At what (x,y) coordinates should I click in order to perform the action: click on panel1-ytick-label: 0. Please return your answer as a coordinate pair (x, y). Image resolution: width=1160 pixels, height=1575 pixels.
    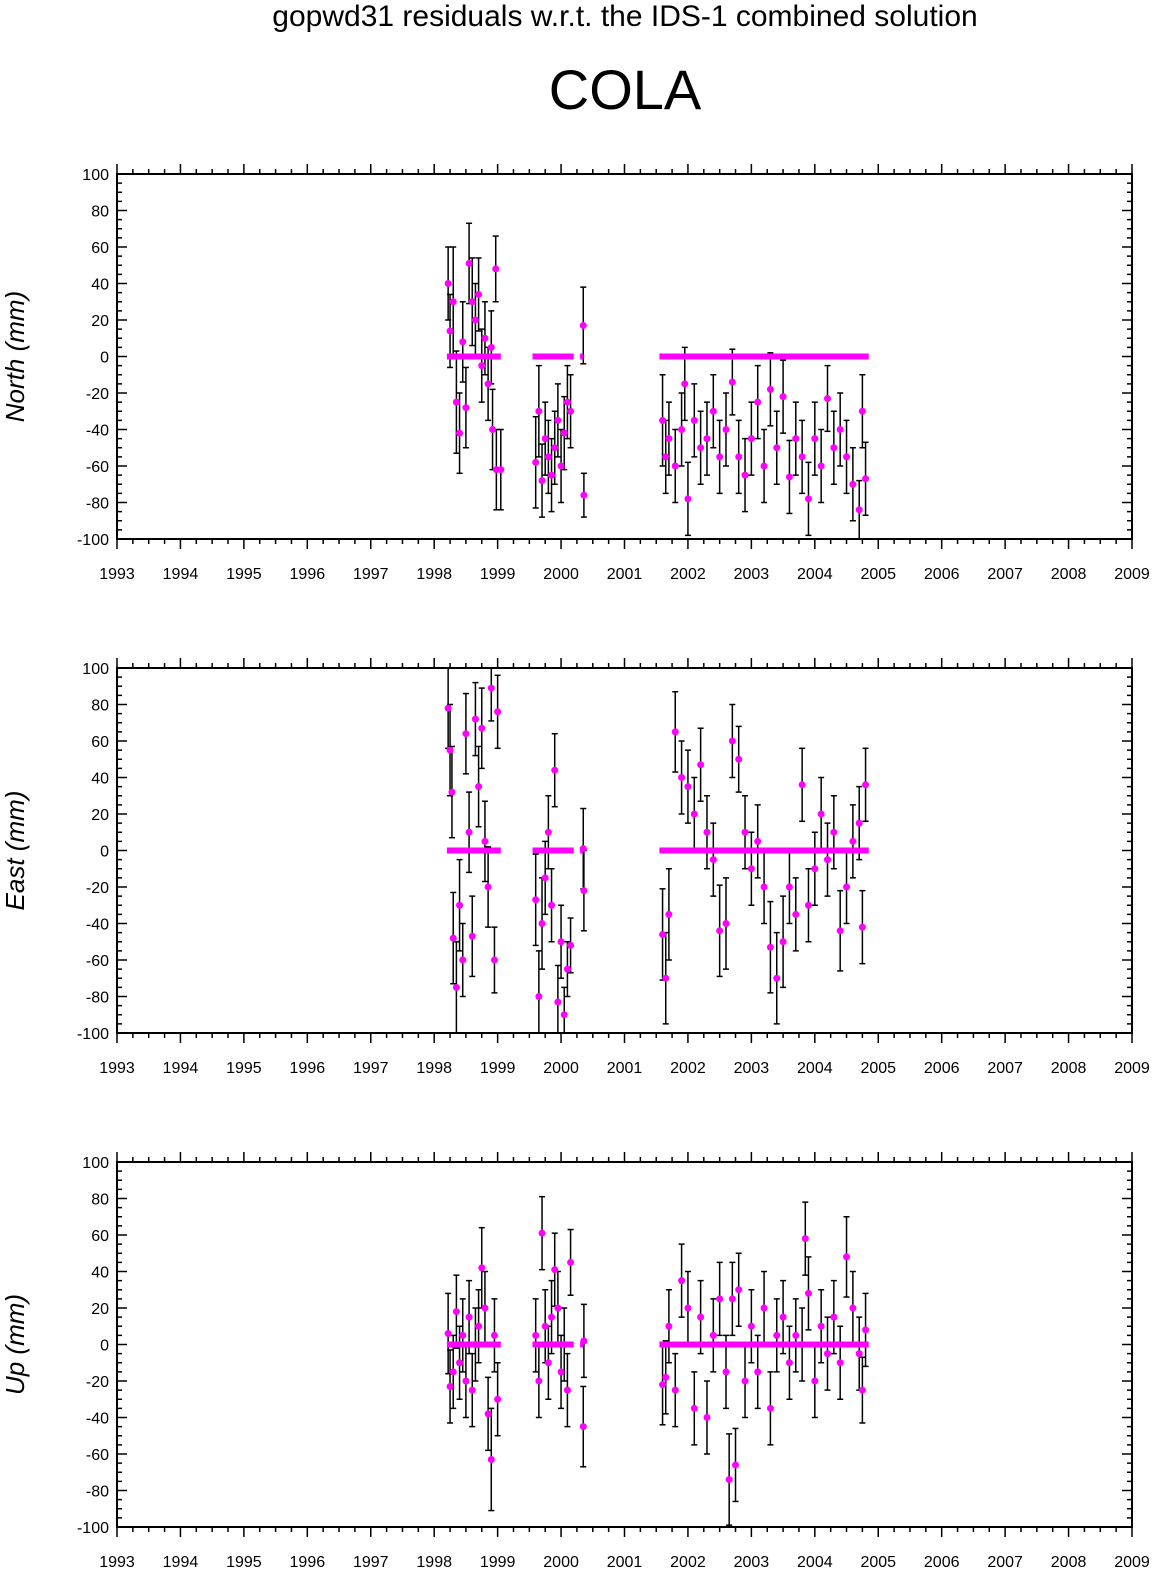
    Looking at the image, I should click on (104, 358).